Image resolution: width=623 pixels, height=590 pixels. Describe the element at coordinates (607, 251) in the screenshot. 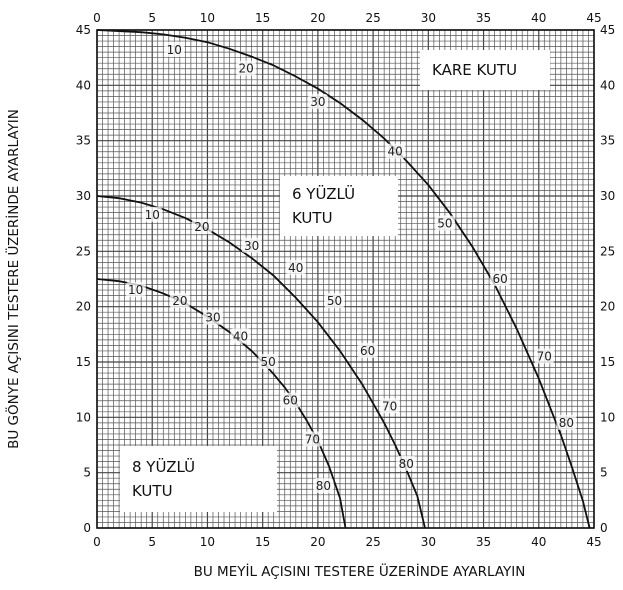

I see `y-tick-label-right: 25` at that location.